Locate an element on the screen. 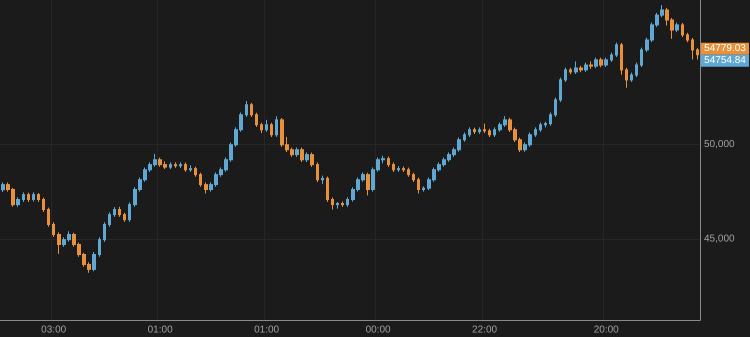 This screenshot has width=750, height=337. y-tick-label: 50,000 is located at coordinates (720, 144).